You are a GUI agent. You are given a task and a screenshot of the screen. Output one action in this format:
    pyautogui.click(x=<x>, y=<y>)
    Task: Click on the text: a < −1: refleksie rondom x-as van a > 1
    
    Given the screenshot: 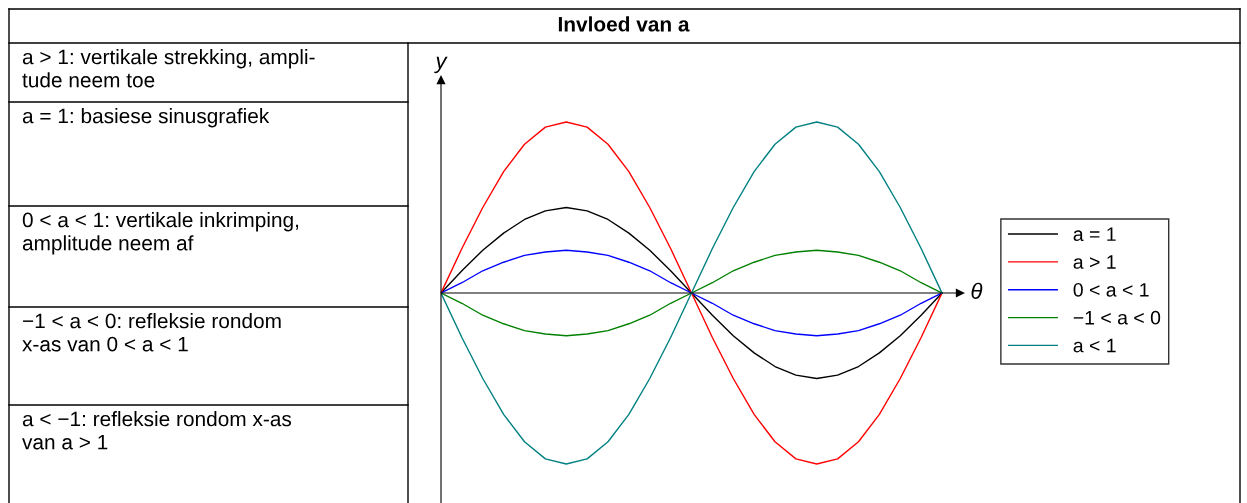 What is the action you would take?
    pyautogui.click(x=157, y=430)
    